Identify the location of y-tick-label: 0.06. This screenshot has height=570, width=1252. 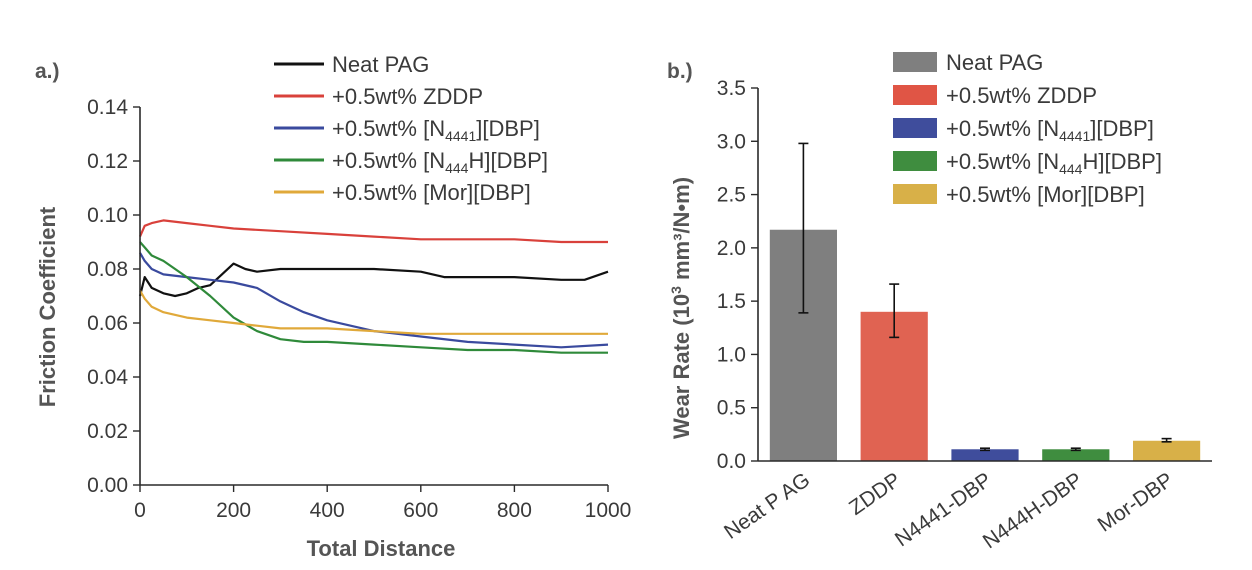
(107, 323).